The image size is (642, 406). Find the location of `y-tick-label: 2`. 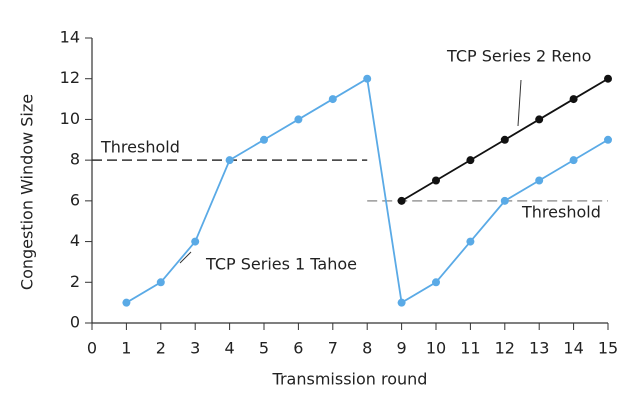

y-tick-label: 2 is located at coordinates (75, 281).